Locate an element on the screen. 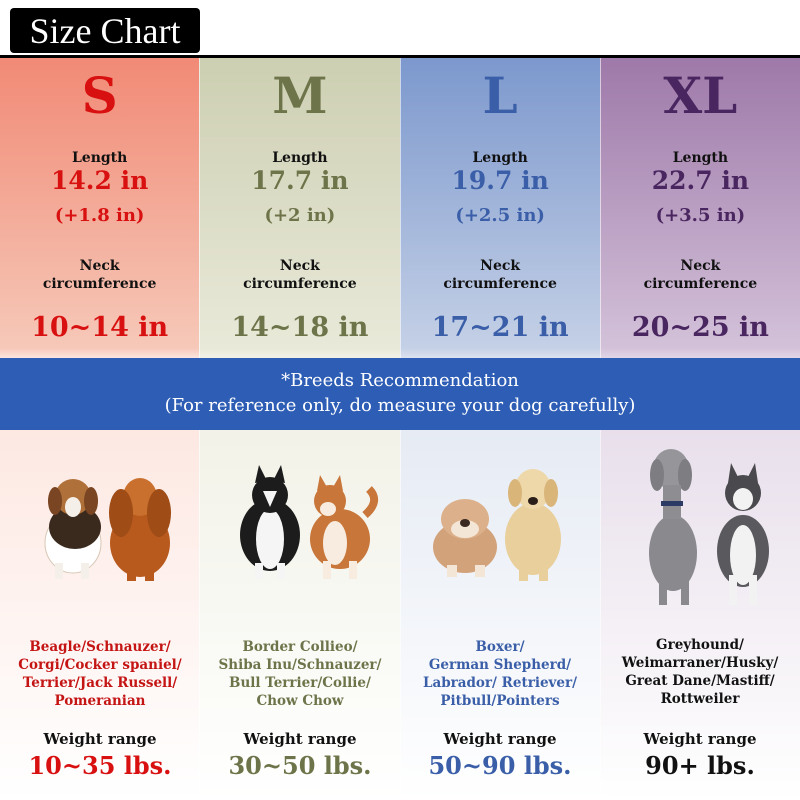 This screenshot has width=800, height=800. weight-value-xl: 90+ lbs. is located at coordinates (700, 765).